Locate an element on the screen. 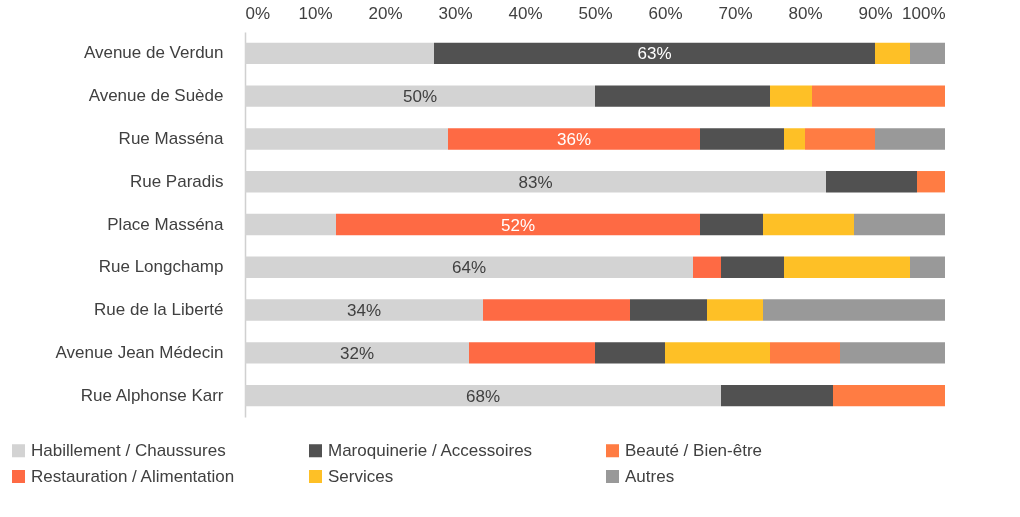 This screenshot has height=517, width=1020. x-tick-label: 10% is located at coordinates (315, 13).